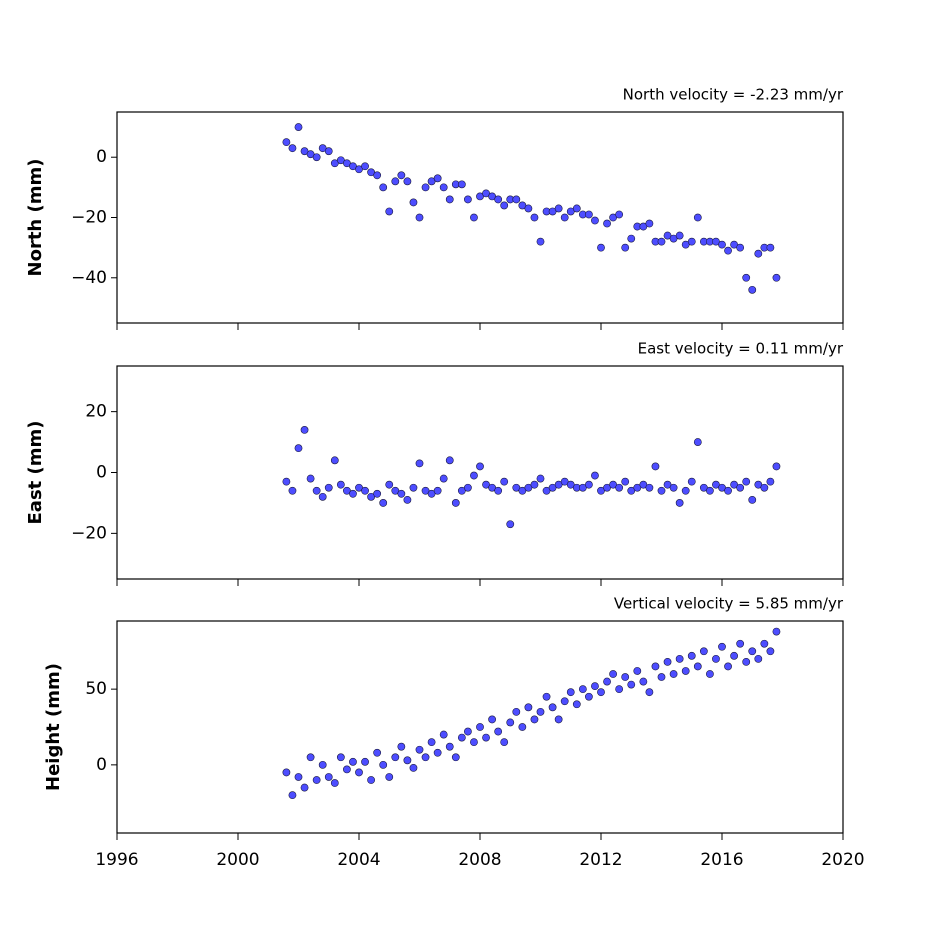  Describe the element at coordinates (733, 95) in the screenshot. I see `panel-title: North velocity = -2.23 mm/yr` at that location.